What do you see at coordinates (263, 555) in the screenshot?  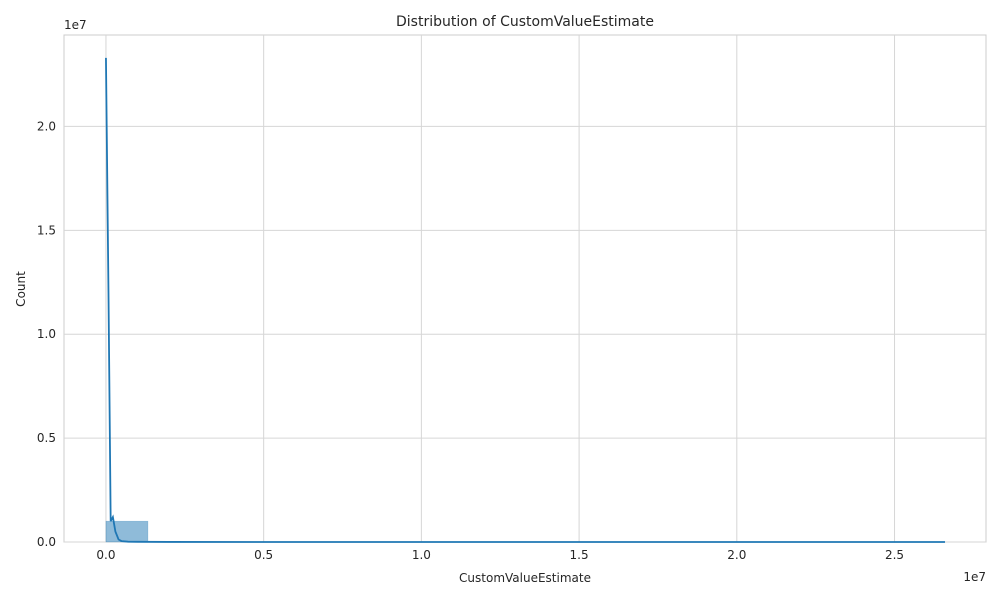 I see `x-tick-label: 0.5` at bounding box center [263, 555].